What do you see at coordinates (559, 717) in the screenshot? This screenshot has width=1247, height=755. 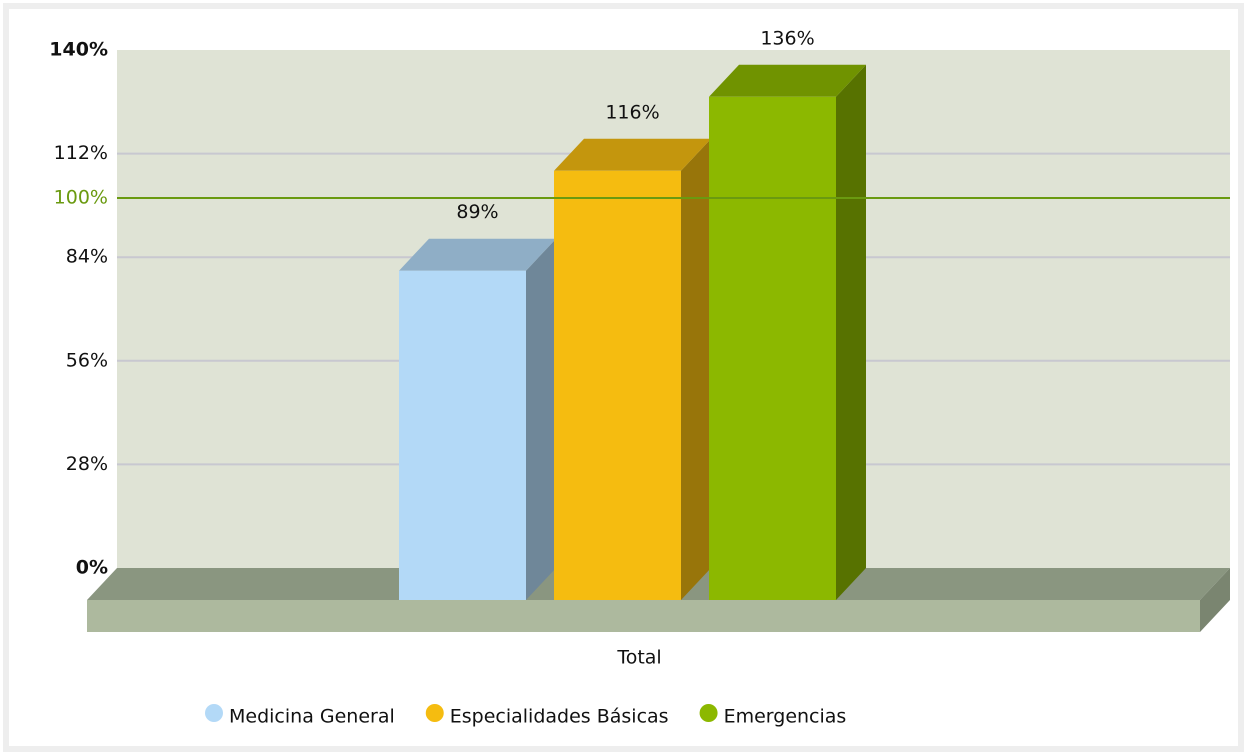 I see `legend-label: Especialidades Básicas` at bounding box center [559, 717].